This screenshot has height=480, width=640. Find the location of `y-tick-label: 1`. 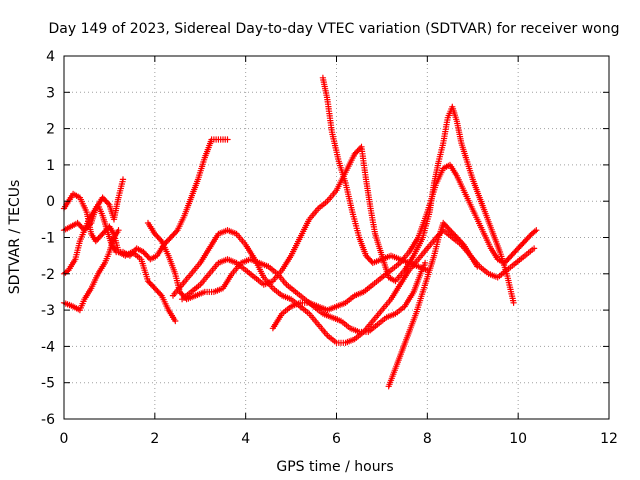

y-tick-label: 1 is located at coordinates (50, 166).